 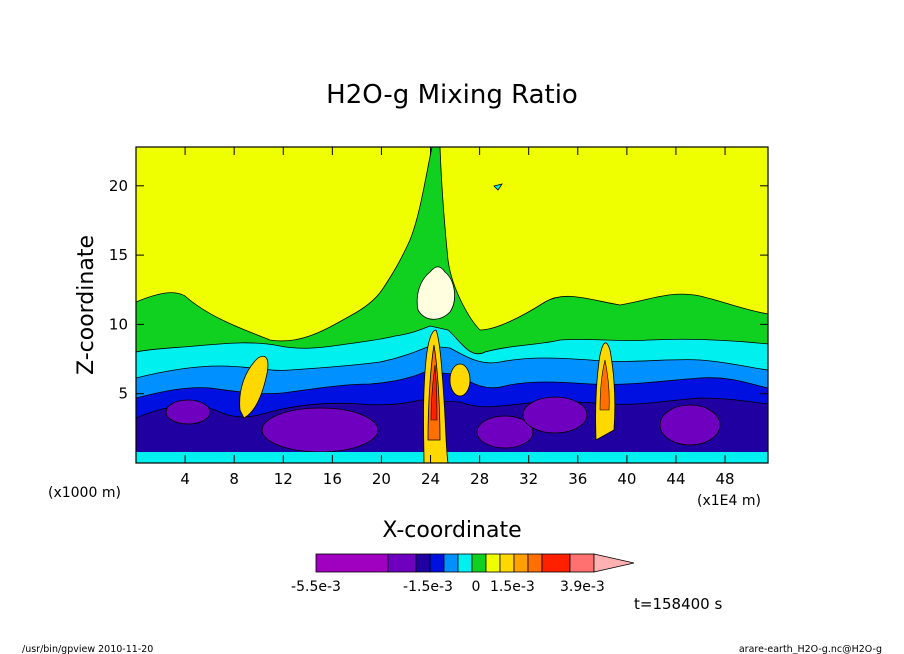 I want to click on x-tick-label: 36, so click(x=577, y=479).